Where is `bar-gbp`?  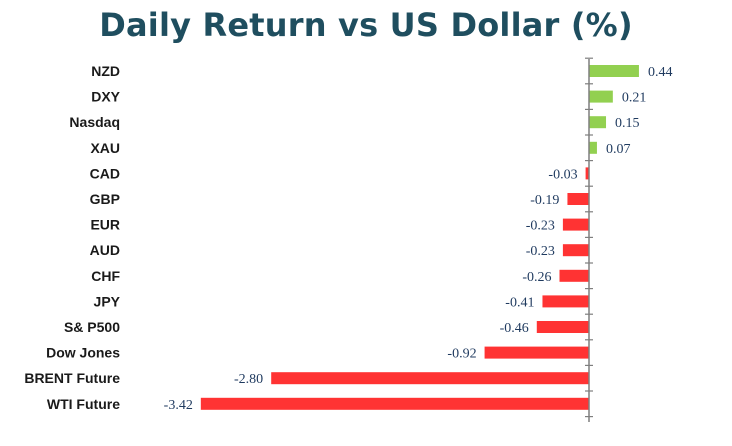
bar-gbp is located at coordinates (578, 199).